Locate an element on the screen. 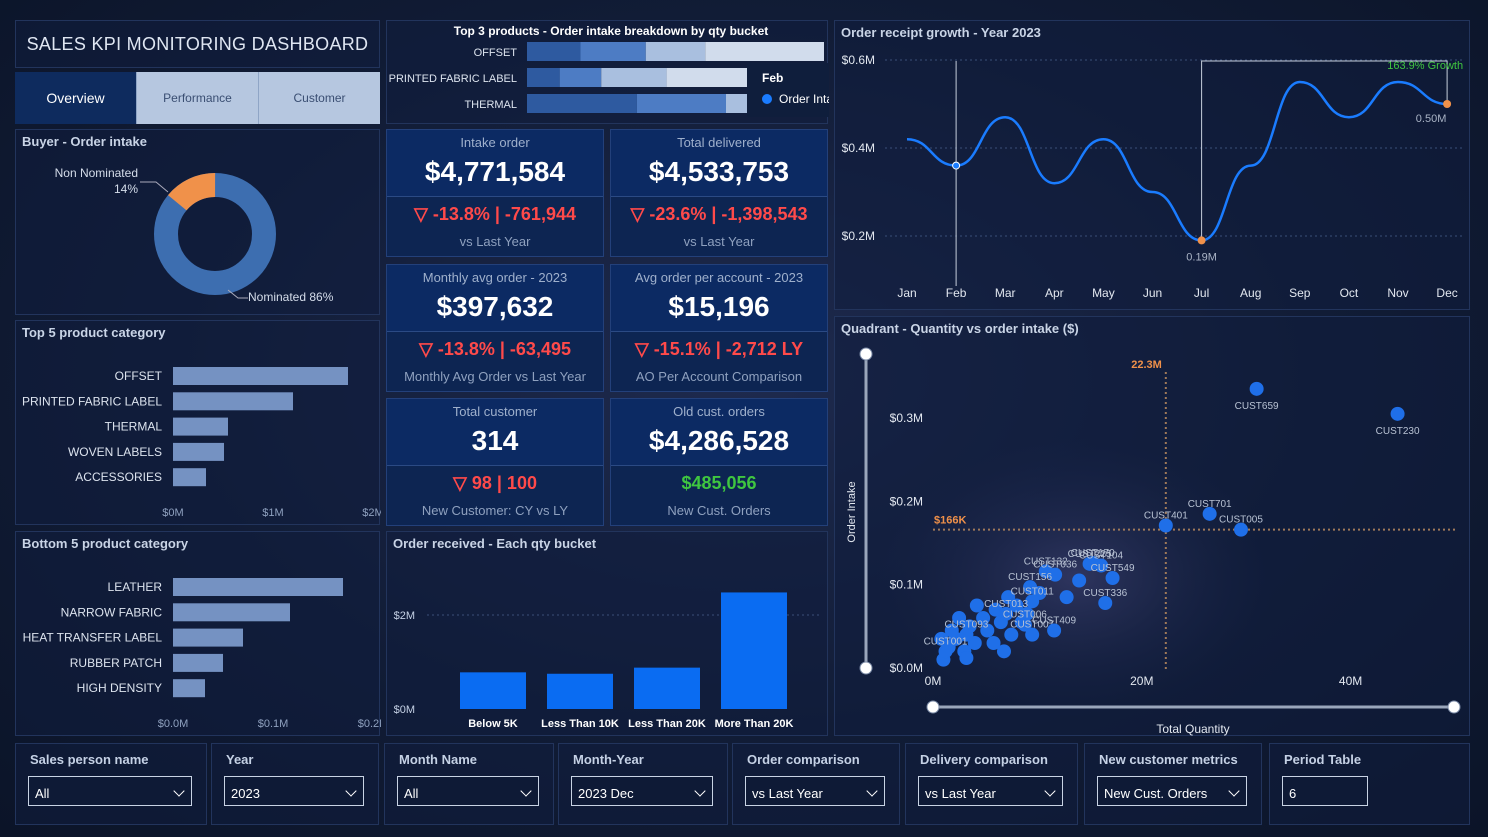 This screenshot has width=1488, height=837. filter-label: Month-Year is located at coordinates (608, 759).